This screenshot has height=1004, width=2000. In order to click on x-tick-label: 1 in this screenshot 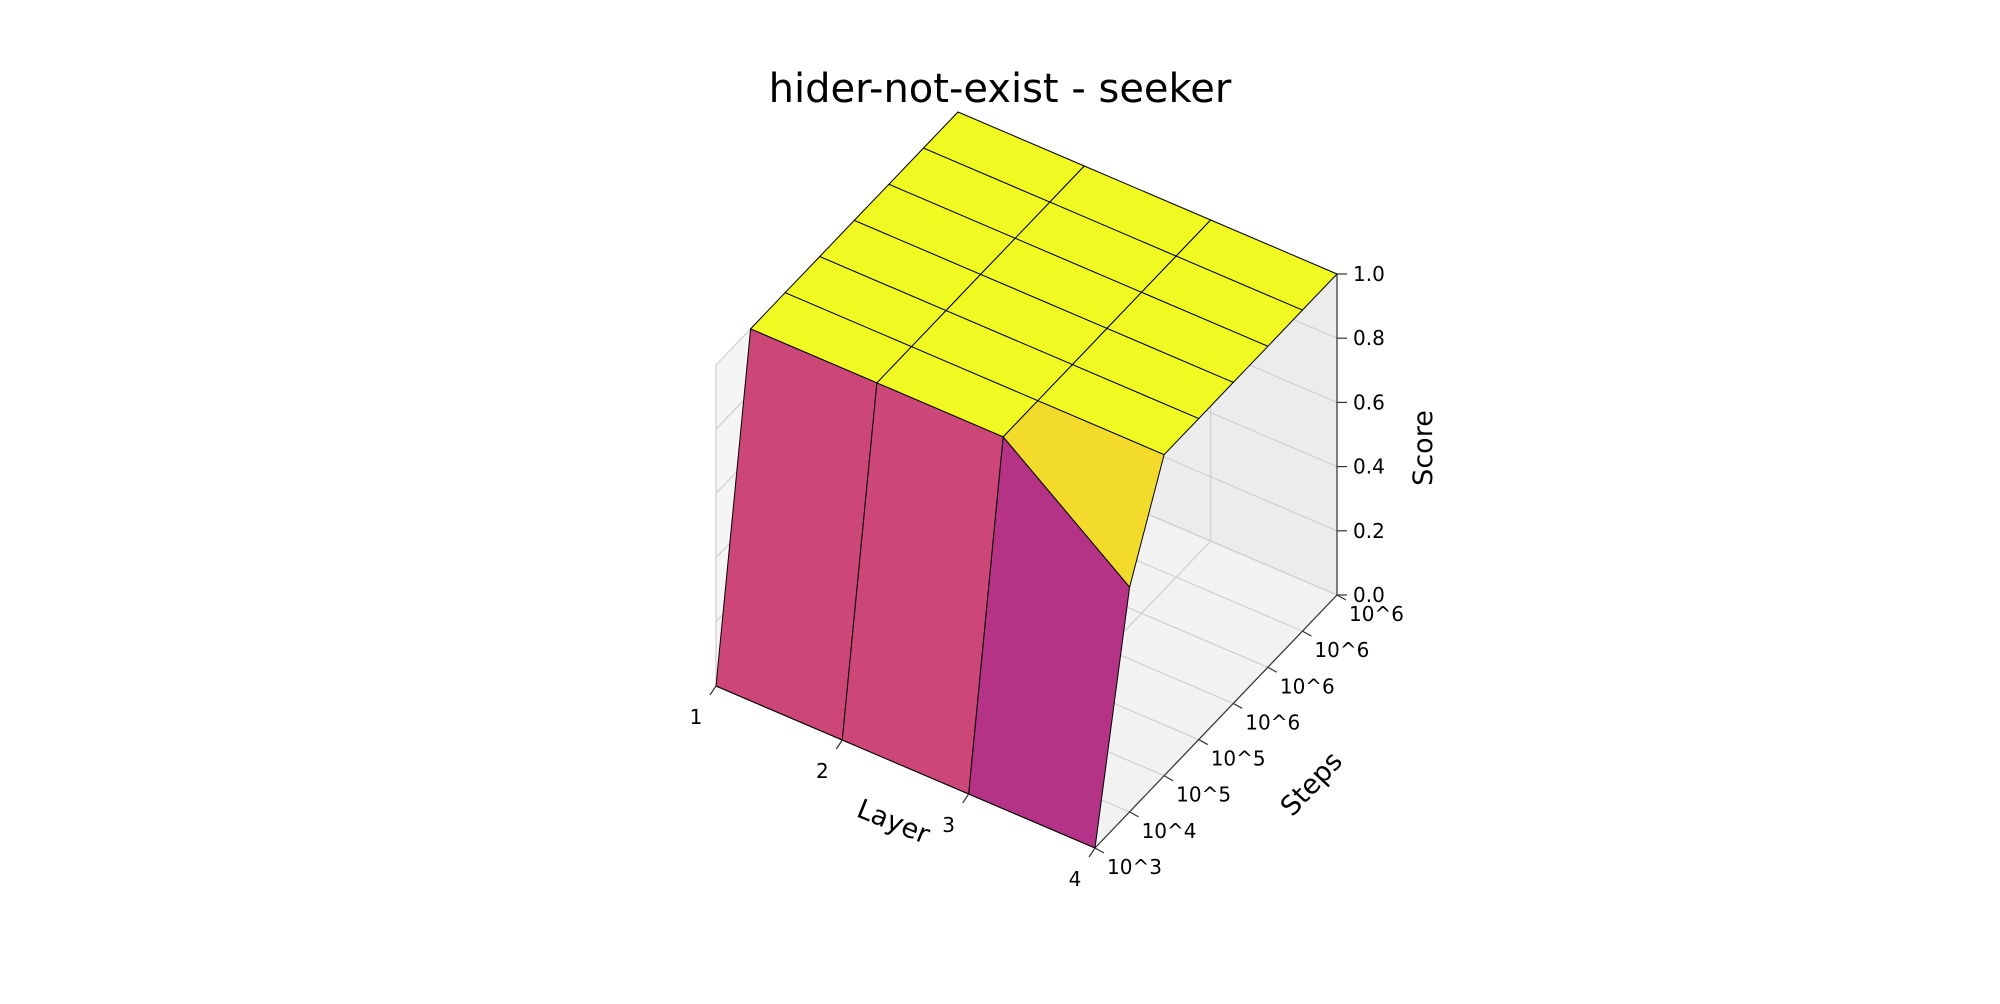, I will do `click(696, 717)`.